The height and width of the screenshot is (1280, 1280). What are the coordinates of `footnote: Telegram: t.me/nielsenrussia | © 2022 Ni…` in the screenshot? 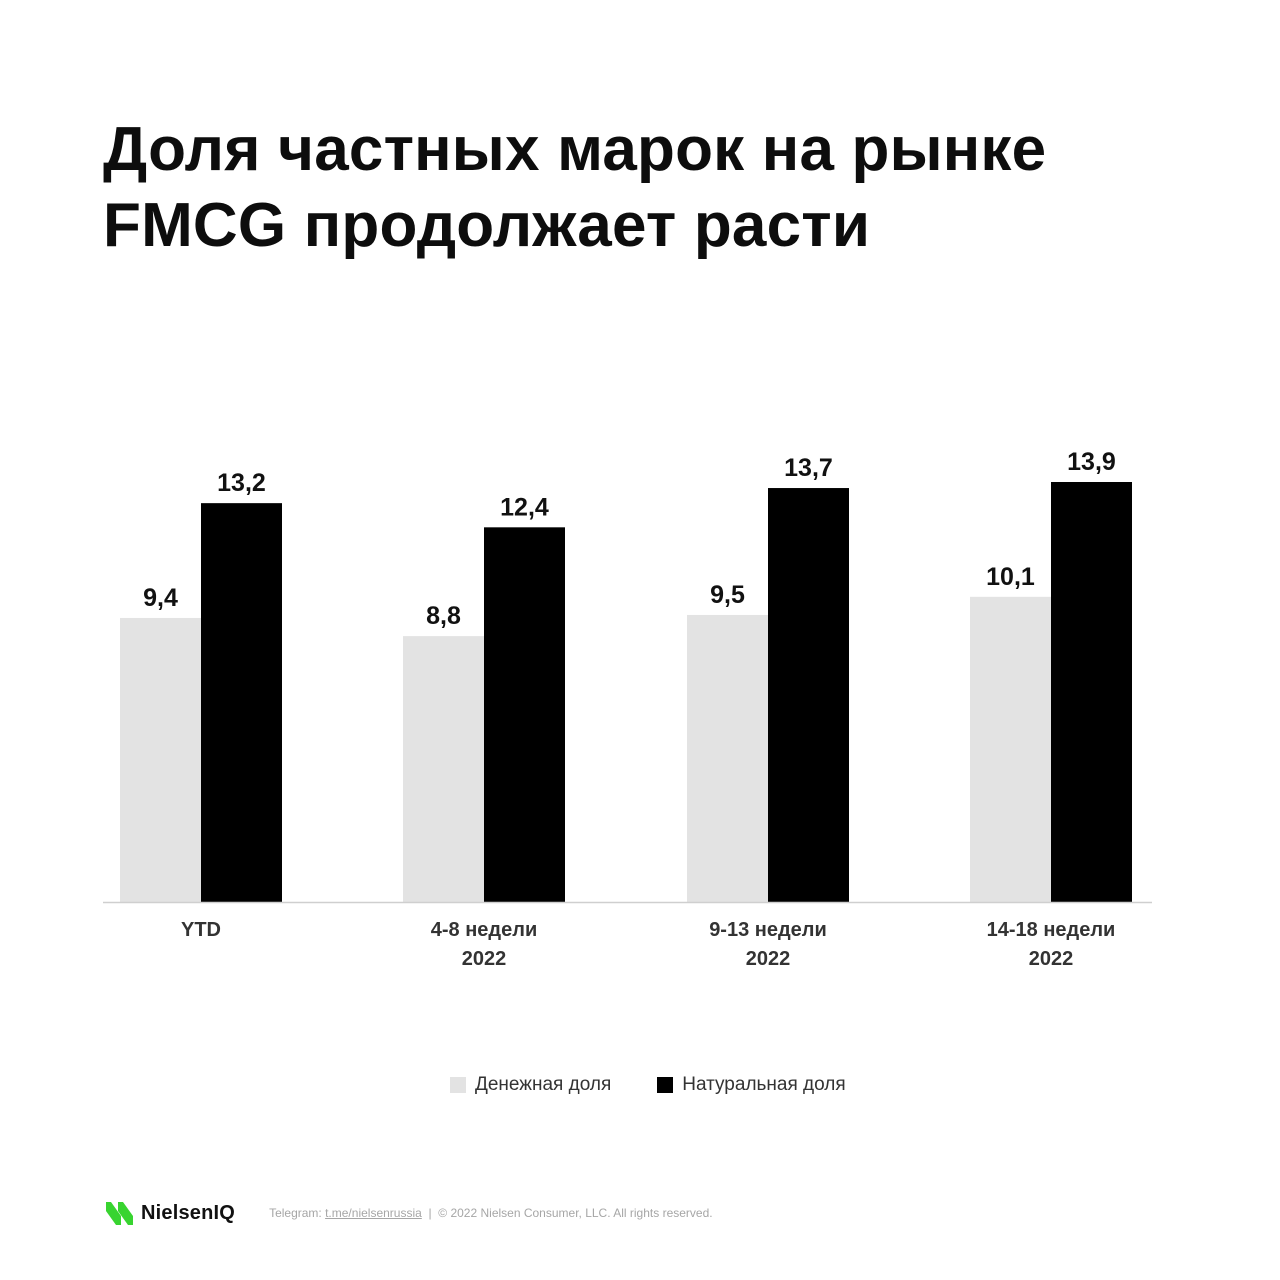 It's located at (491, 1213).